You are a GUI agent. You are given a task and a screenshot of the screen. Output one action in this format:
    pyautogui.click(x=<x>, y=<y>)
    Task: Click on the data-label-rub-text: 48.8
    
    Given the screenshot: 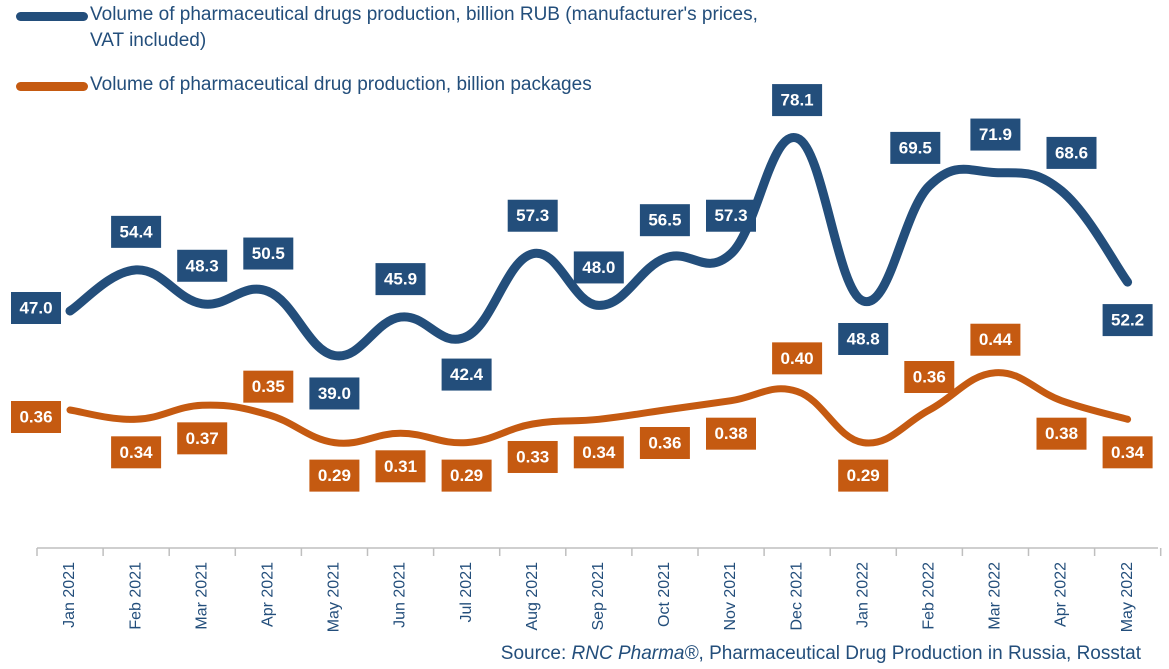 What is the action you would take?
    pyautogui.click(x=863, y=338)
    